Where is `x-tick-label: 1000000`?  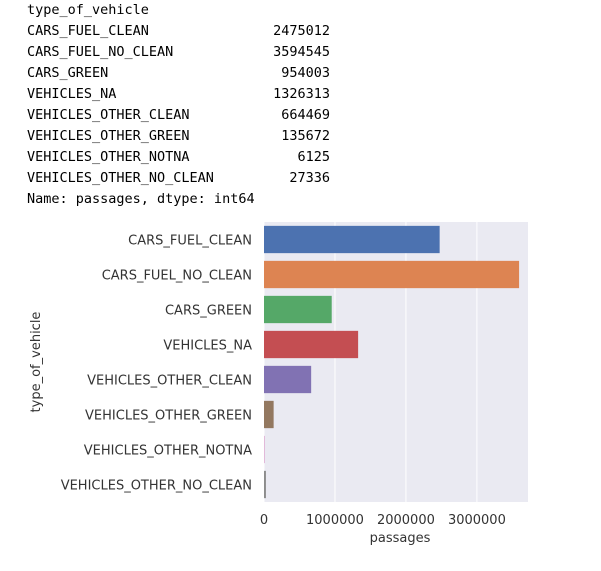 x-tick-label: 1000000 is located at coordinates (335, 520).